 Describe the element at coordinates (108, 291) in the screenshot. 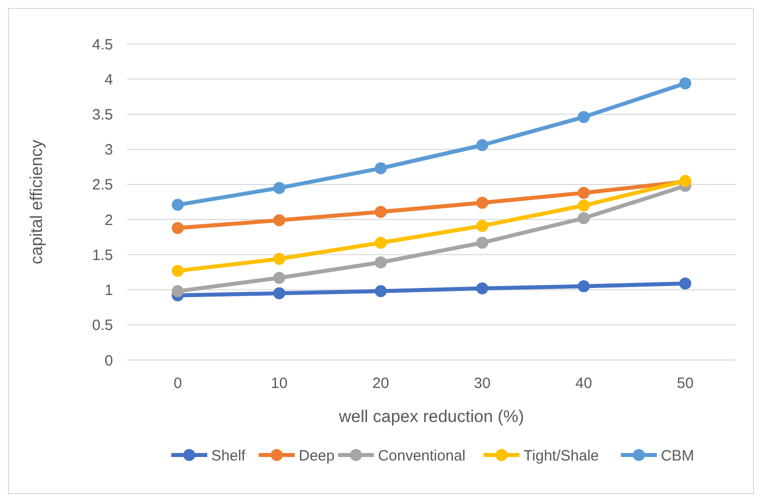

I see `y-tick-label: 1` at that location.